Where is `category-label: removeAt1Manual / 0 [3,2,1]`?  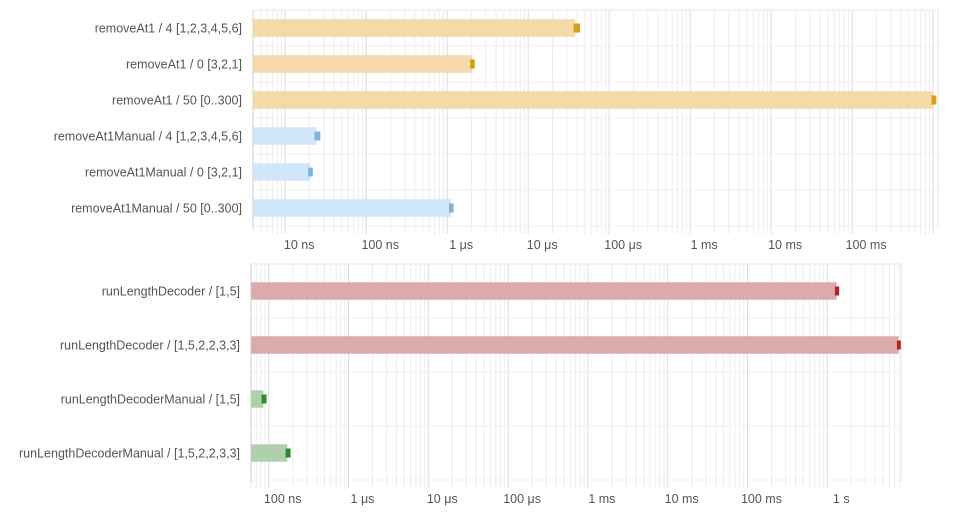
category-label: removeAt1Manual / 0 [3,2,1] is located at coordinates (163, 173).